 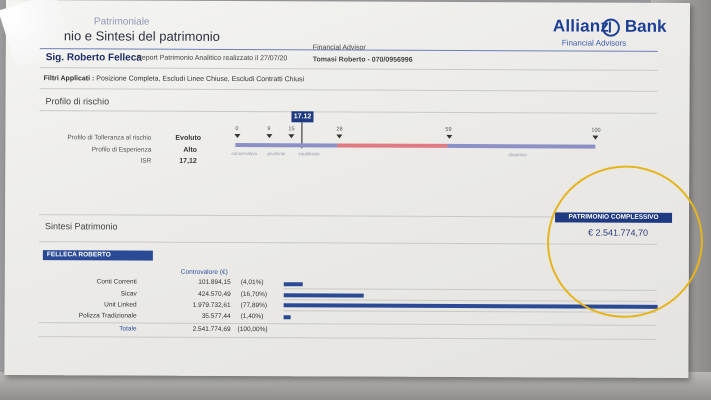 What do you see at coordinates (348, 112) in the screenshot?
I see `risk-divider` at bounding box center [348, 112].